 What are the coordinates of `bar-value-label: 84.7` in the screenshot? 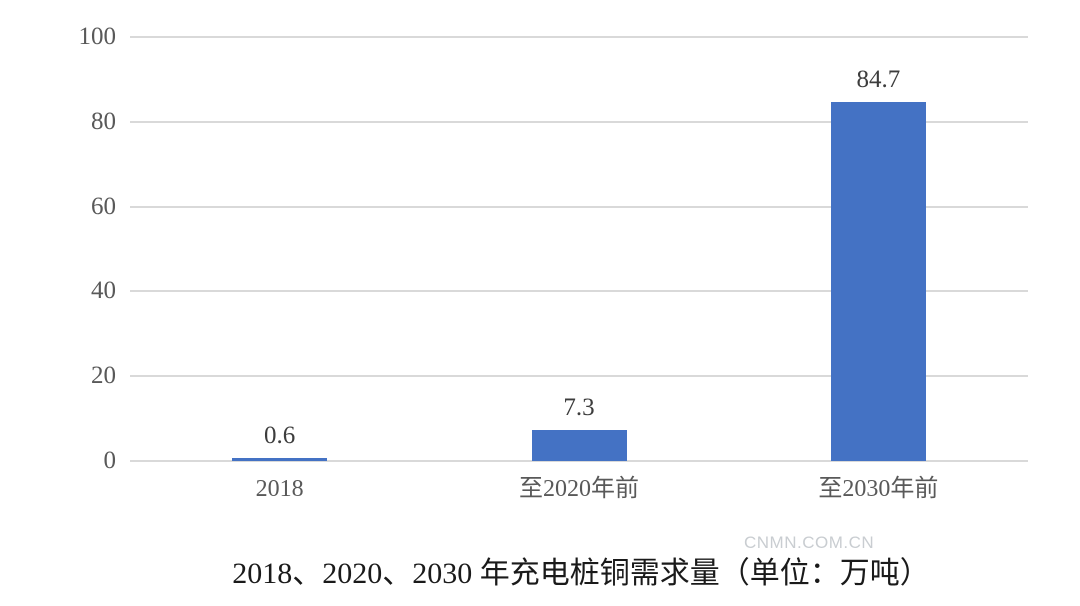 It's located at (878, 79).